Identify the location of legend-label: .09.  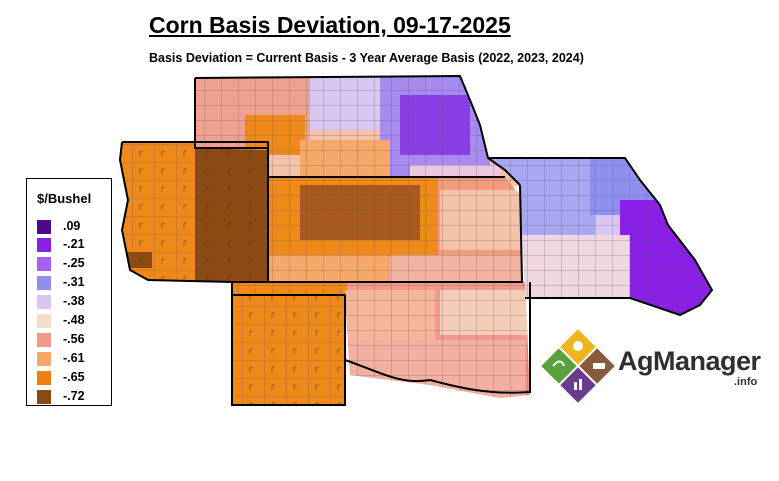
(72, 226).